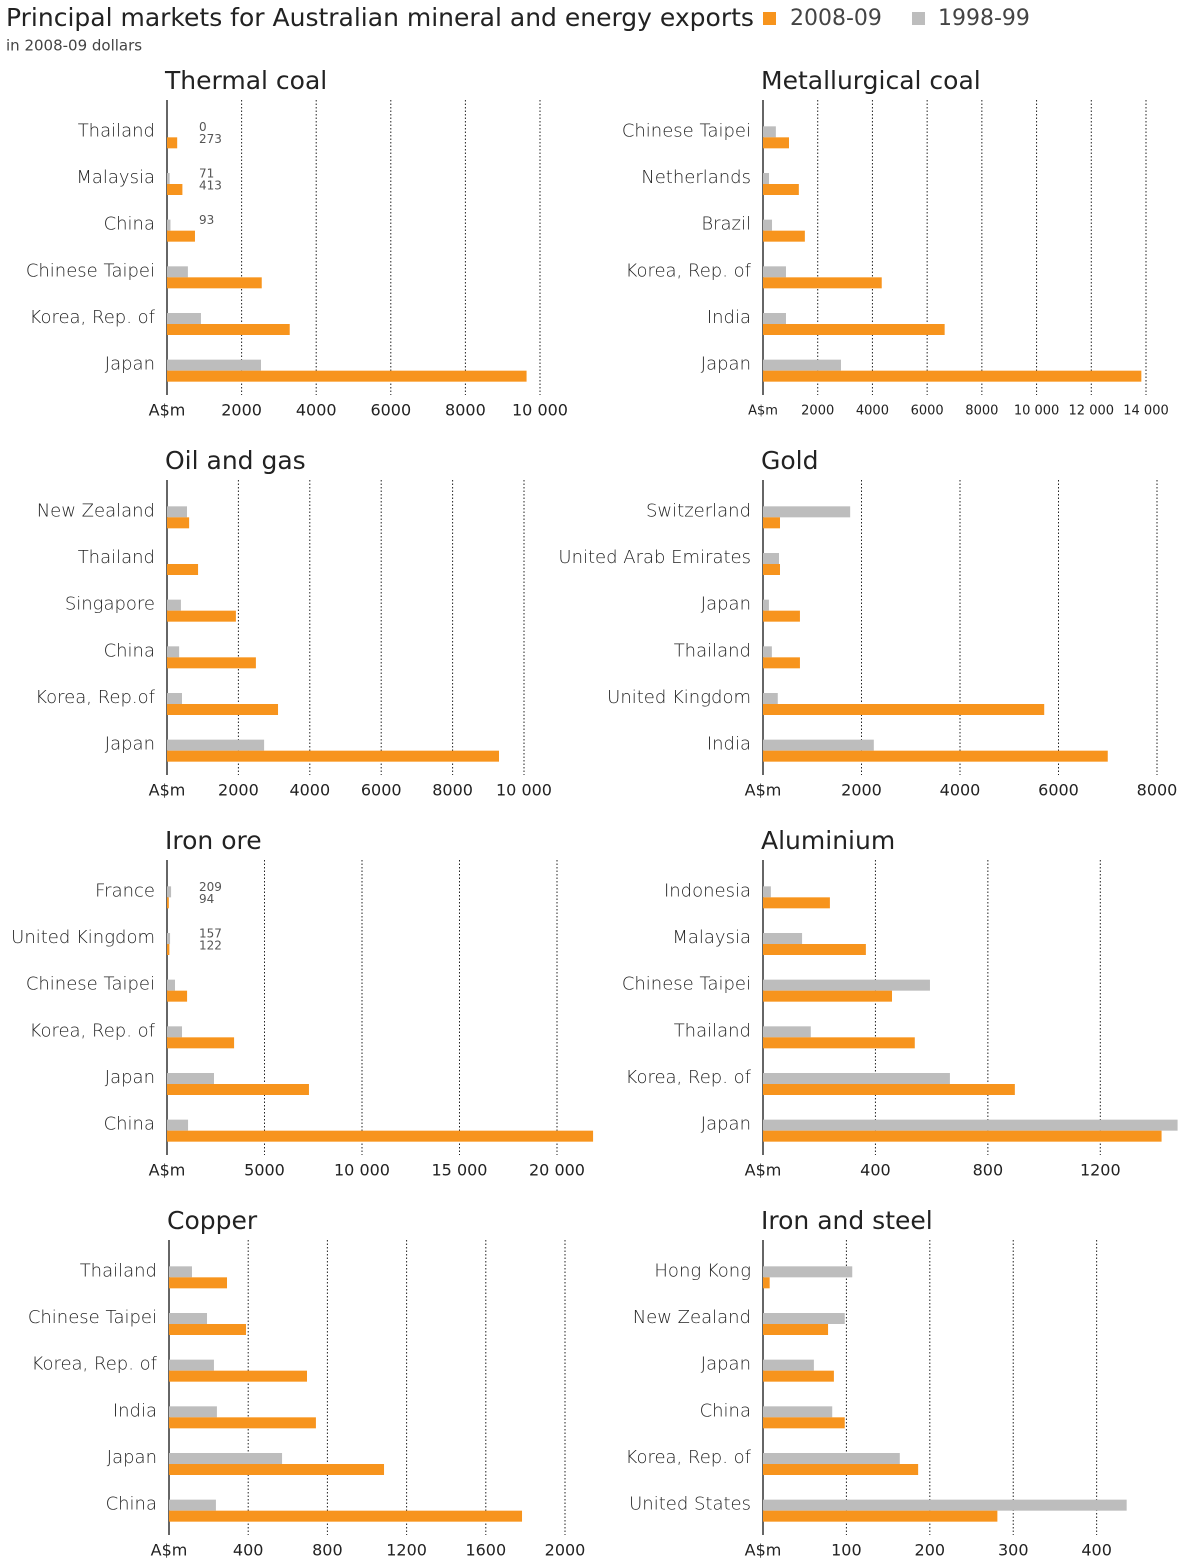 The height and width of the screenshot is (1560, 1191). Describe the element at coordinates (485, 1550) in the screenshot. I see `x-tick-label: 1600` at that location.